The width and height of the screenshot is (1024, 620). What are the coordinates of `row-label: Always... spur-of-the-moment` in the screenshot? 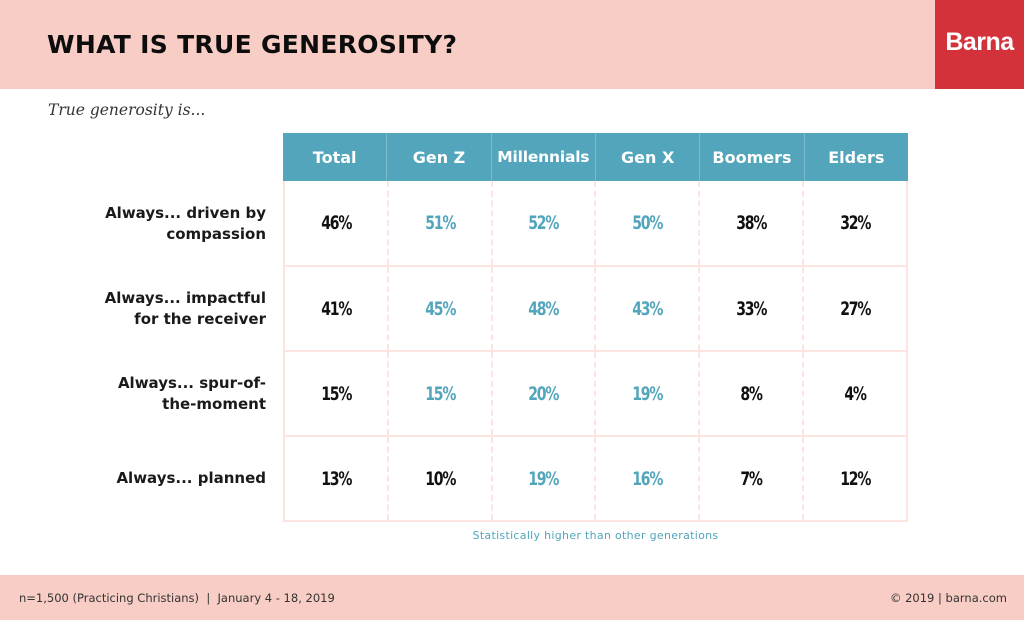 It's located at (191, 393).